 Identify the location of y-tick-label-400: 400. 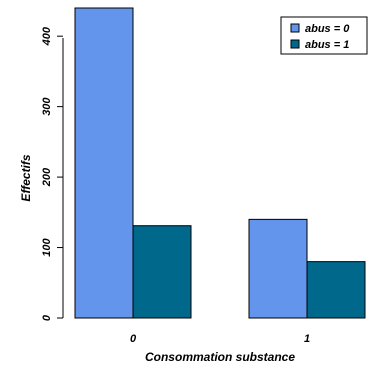
(47, 36).